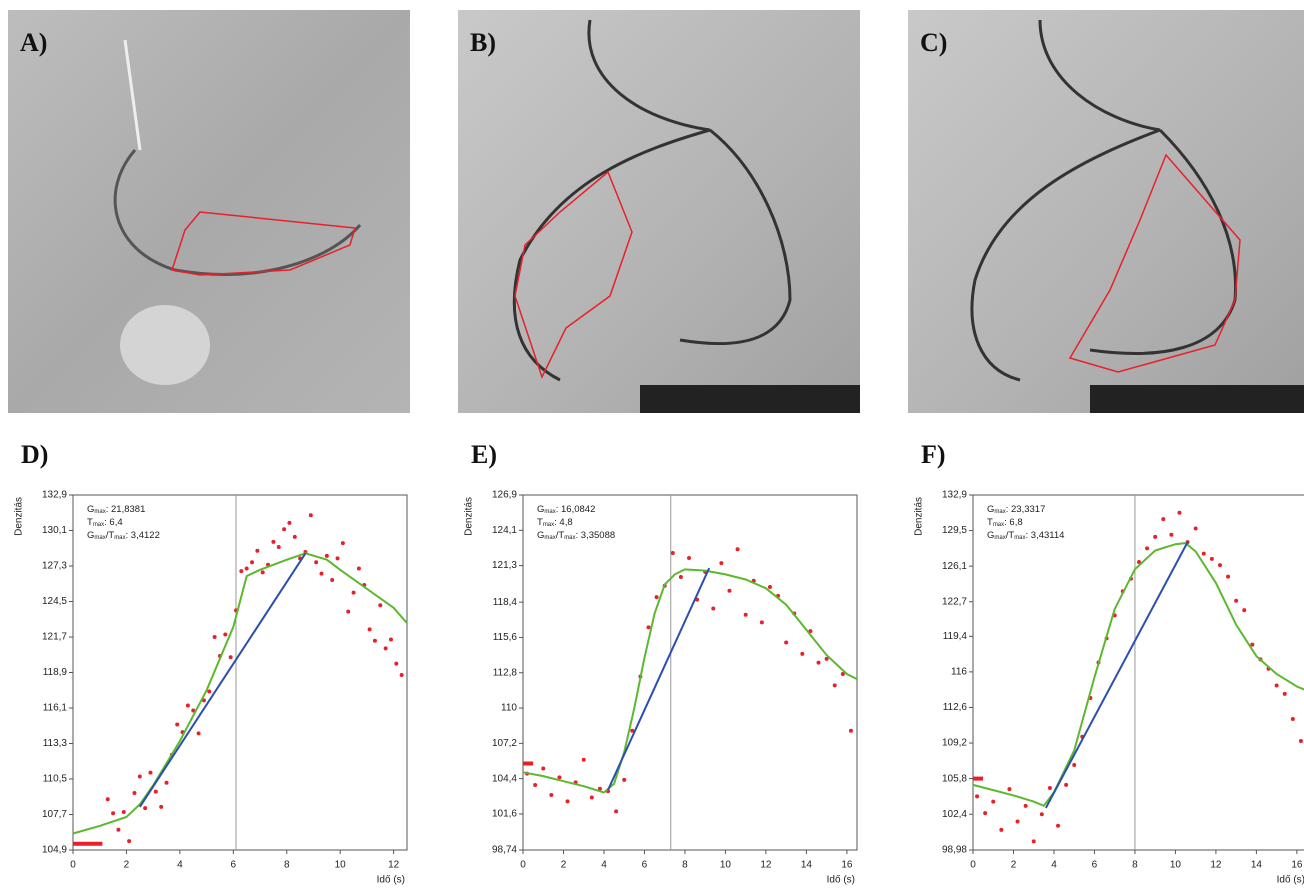 The height and width of the screenshot is (888, 1304). I want to click on annotation-text: : 3,43114, so click(1045, 535).